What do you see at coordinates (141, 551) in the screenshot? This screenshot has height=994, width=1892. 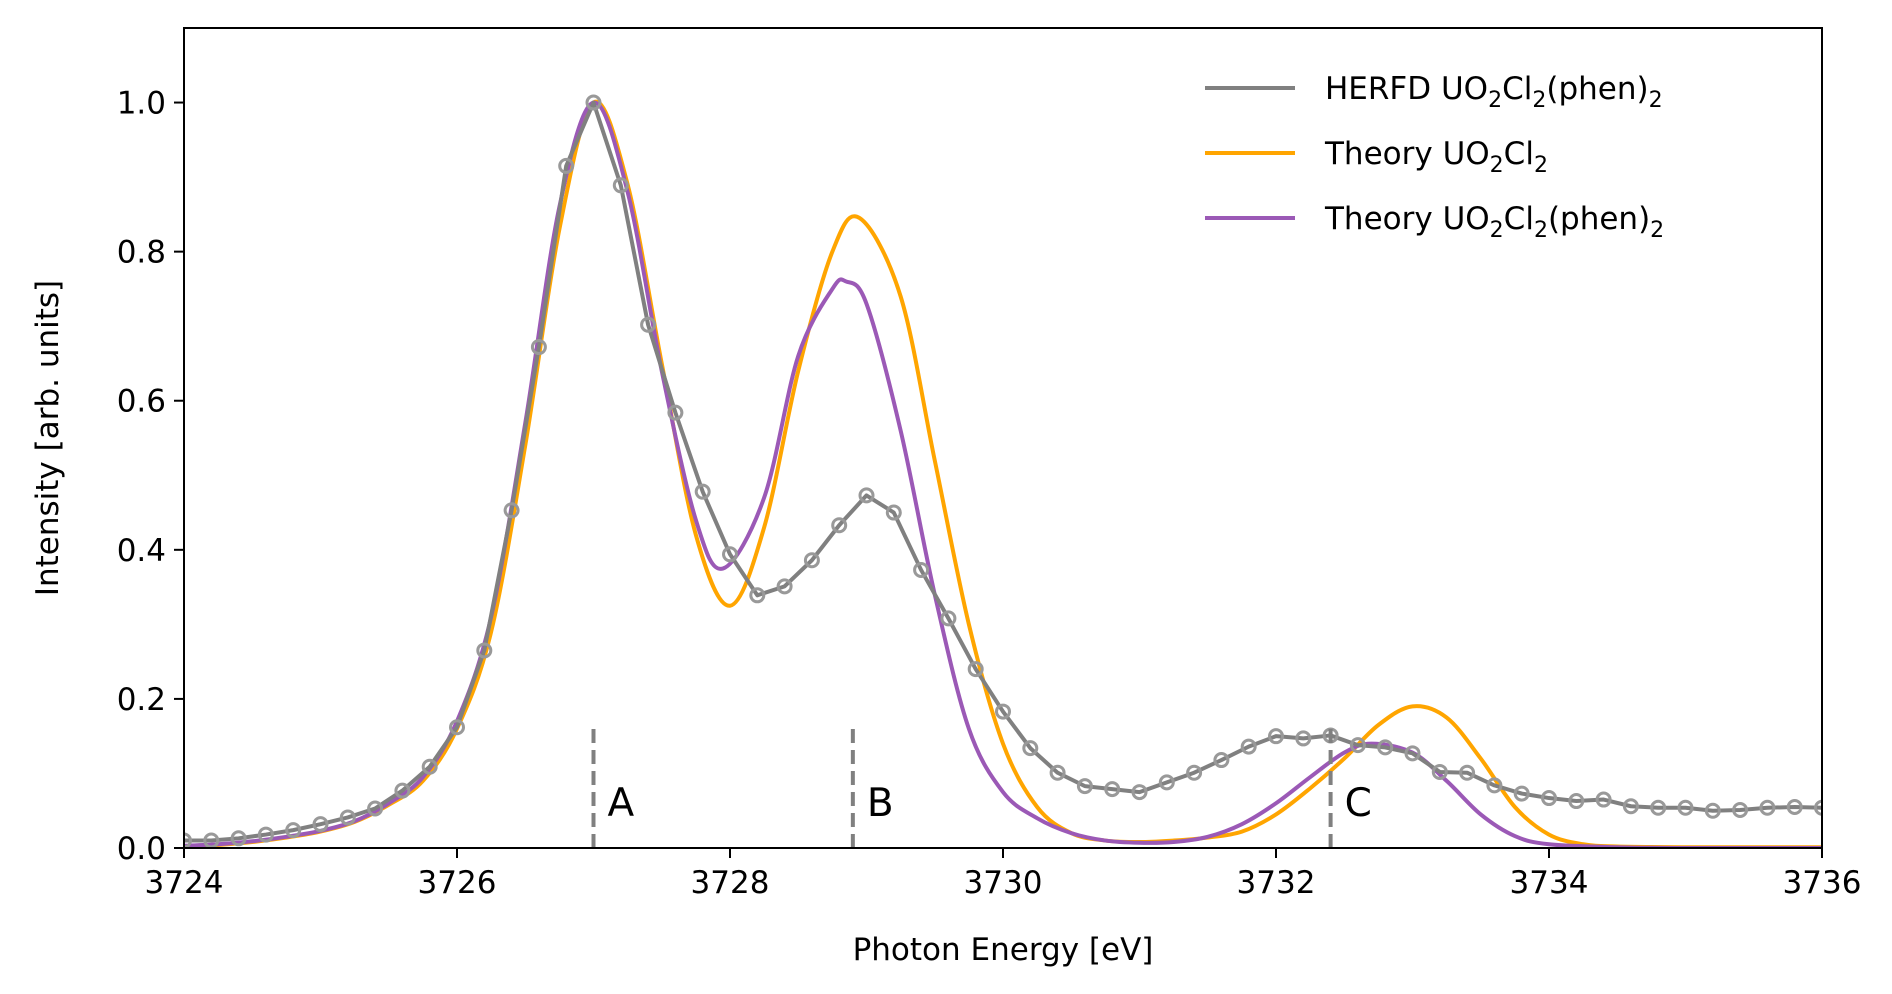 I see `y-tick-label: 0.4` at bounding box center [141, 551].